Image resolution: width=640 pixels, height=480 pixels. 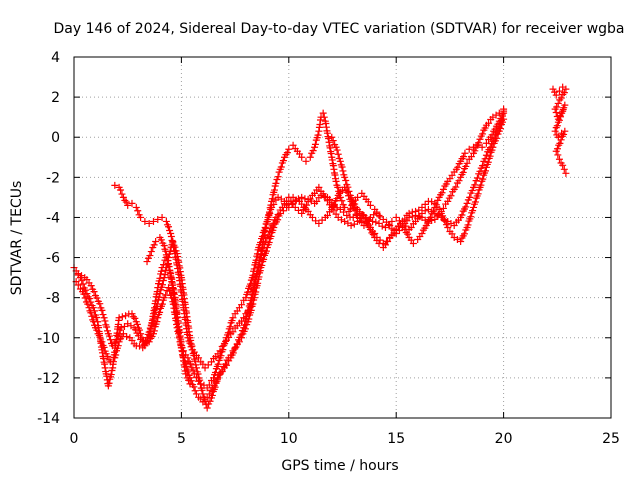 I want to click on x-axis-label: GPS time / hours, so click(x=339, y=466).